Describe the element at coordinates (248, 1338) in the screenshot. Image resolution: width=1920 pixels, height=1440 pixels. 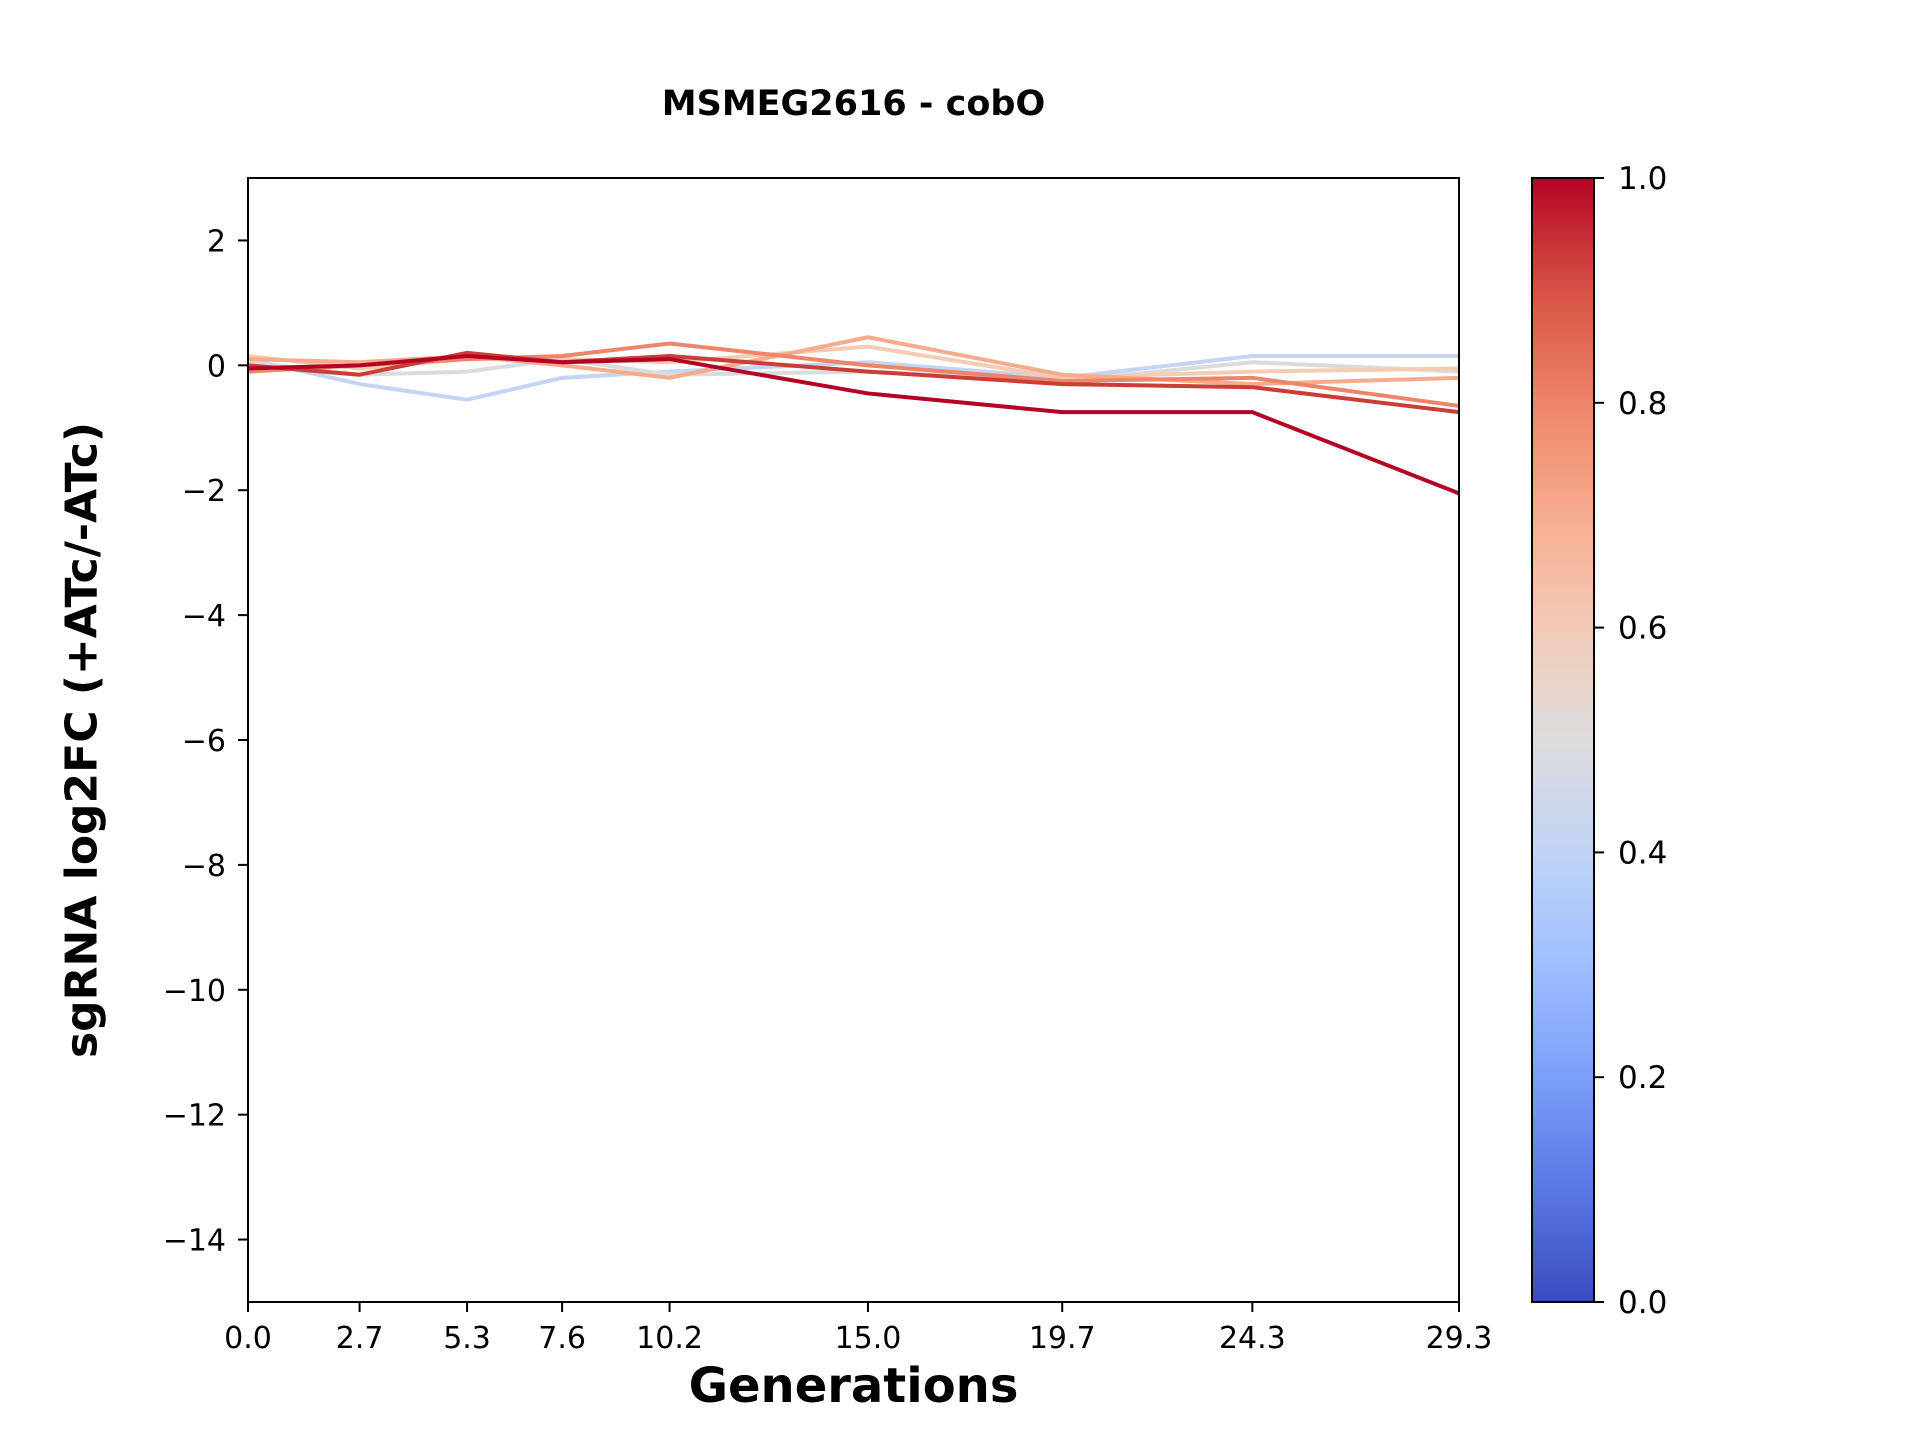
I see `x-tick-label: 0.0` at that location.